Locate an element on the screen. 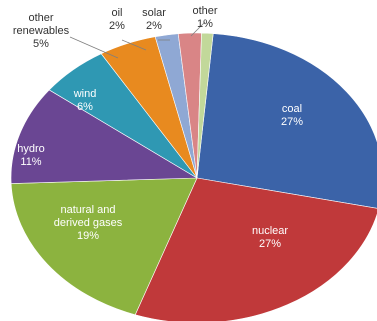  leader-line-oil is located at coordinates (134, 45).